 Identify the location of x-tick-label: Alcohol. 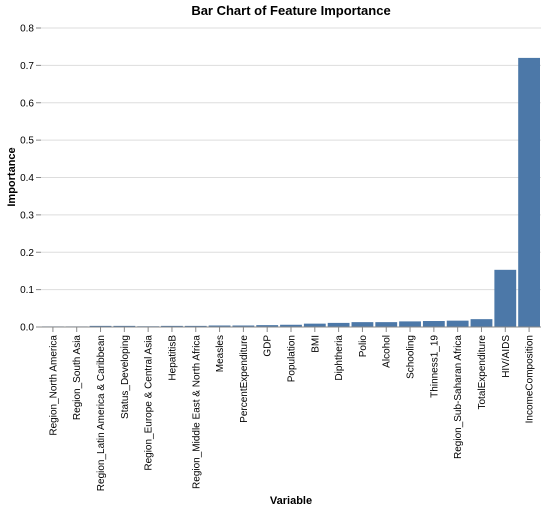
(387, 351).